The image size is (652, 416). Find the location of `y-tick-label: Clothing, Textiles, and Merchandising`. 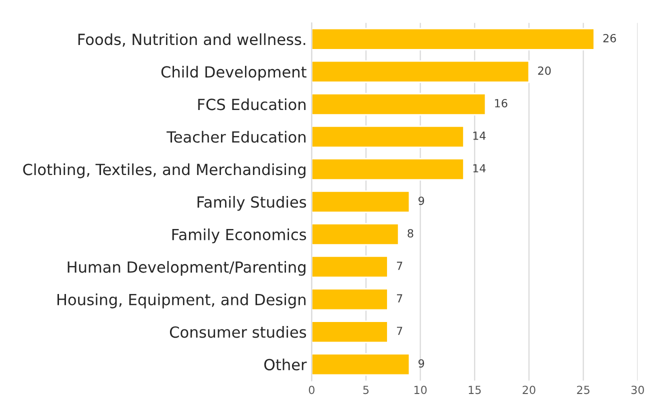

y-tick-label: Clothing, Textiles, and Merchandising is located at coordinates (164, 170).